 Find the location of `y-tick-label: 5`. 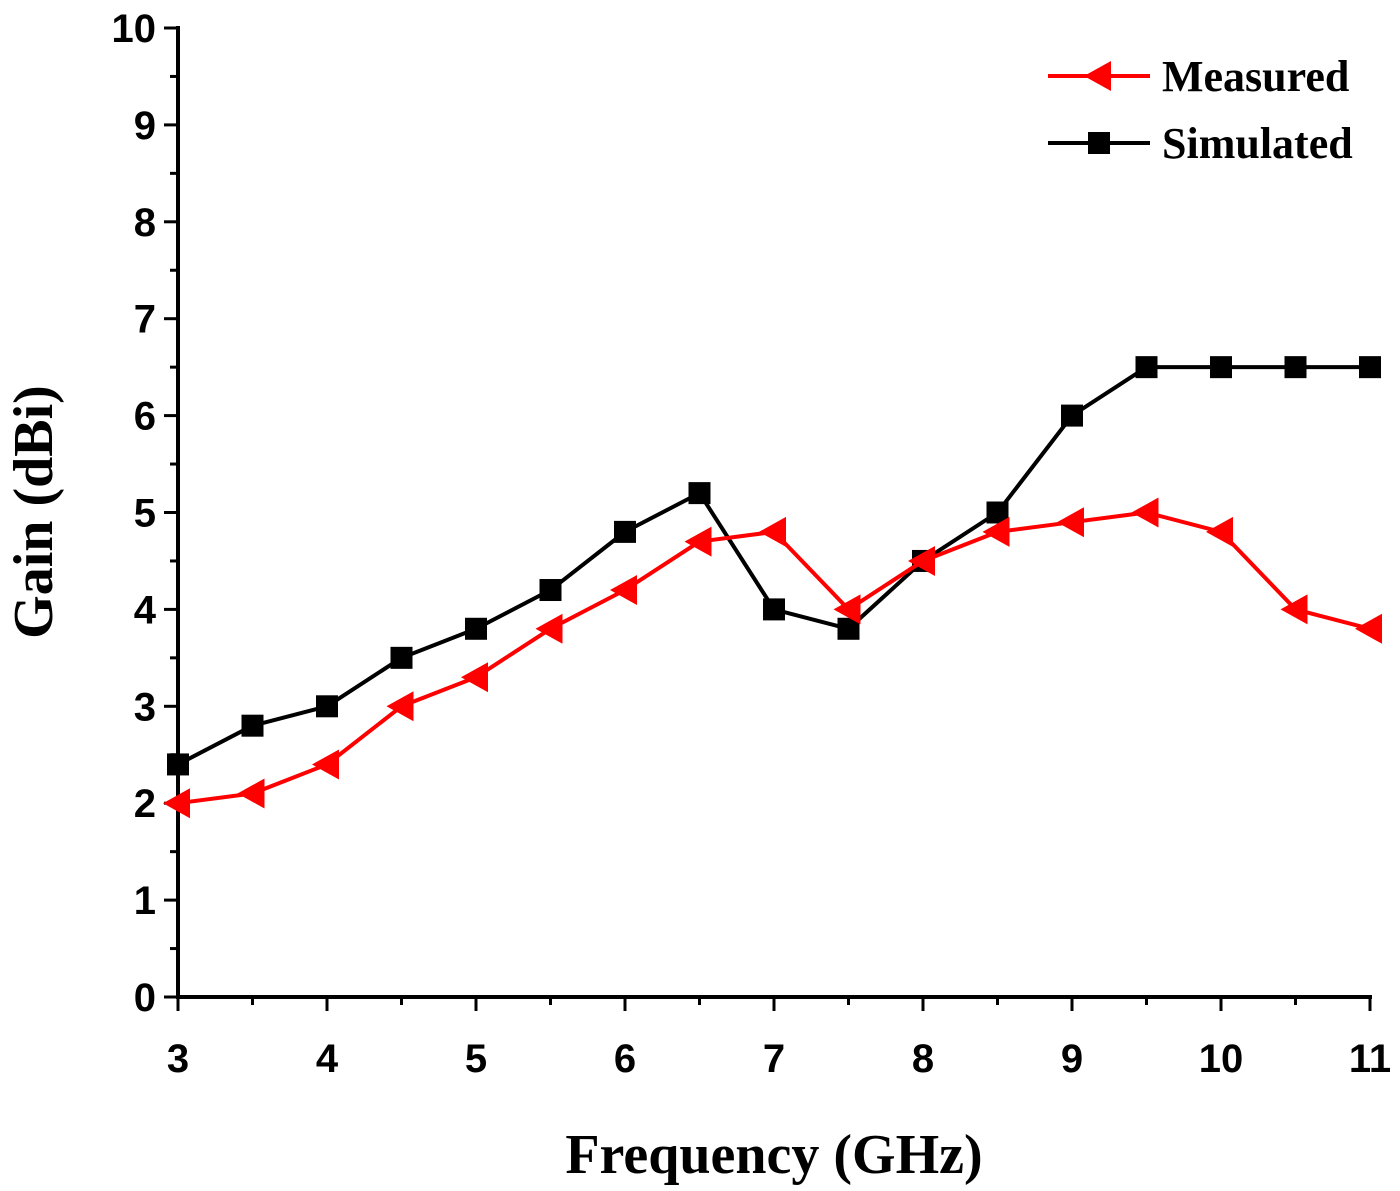

y-tick-label: 5 is located at coordinates (145, 514).